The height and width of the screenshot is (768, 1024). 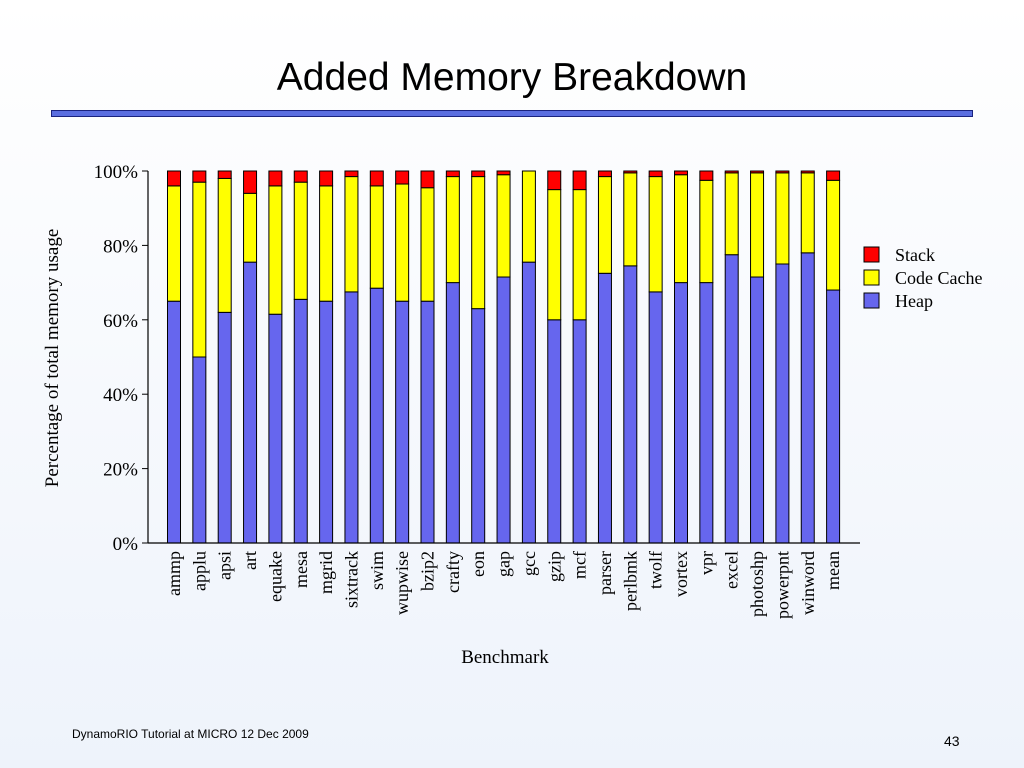 What do you see at coordinates (503, 226) in the screenshot?
I see `bar-code-cache-gap` at bounding box center [503, 226].